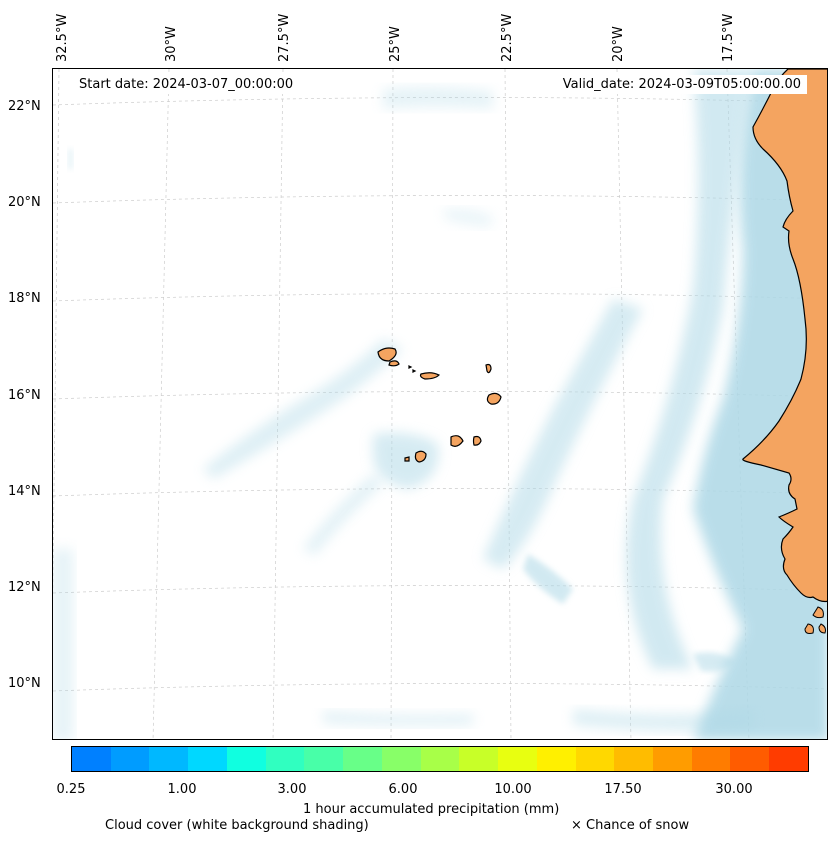 Image resolution: width=837 pixels, height=844 pixels. Describe the element at coordinates (24, 106) in the screenshot. I see `lat-label-22n: 22°N` at that location.